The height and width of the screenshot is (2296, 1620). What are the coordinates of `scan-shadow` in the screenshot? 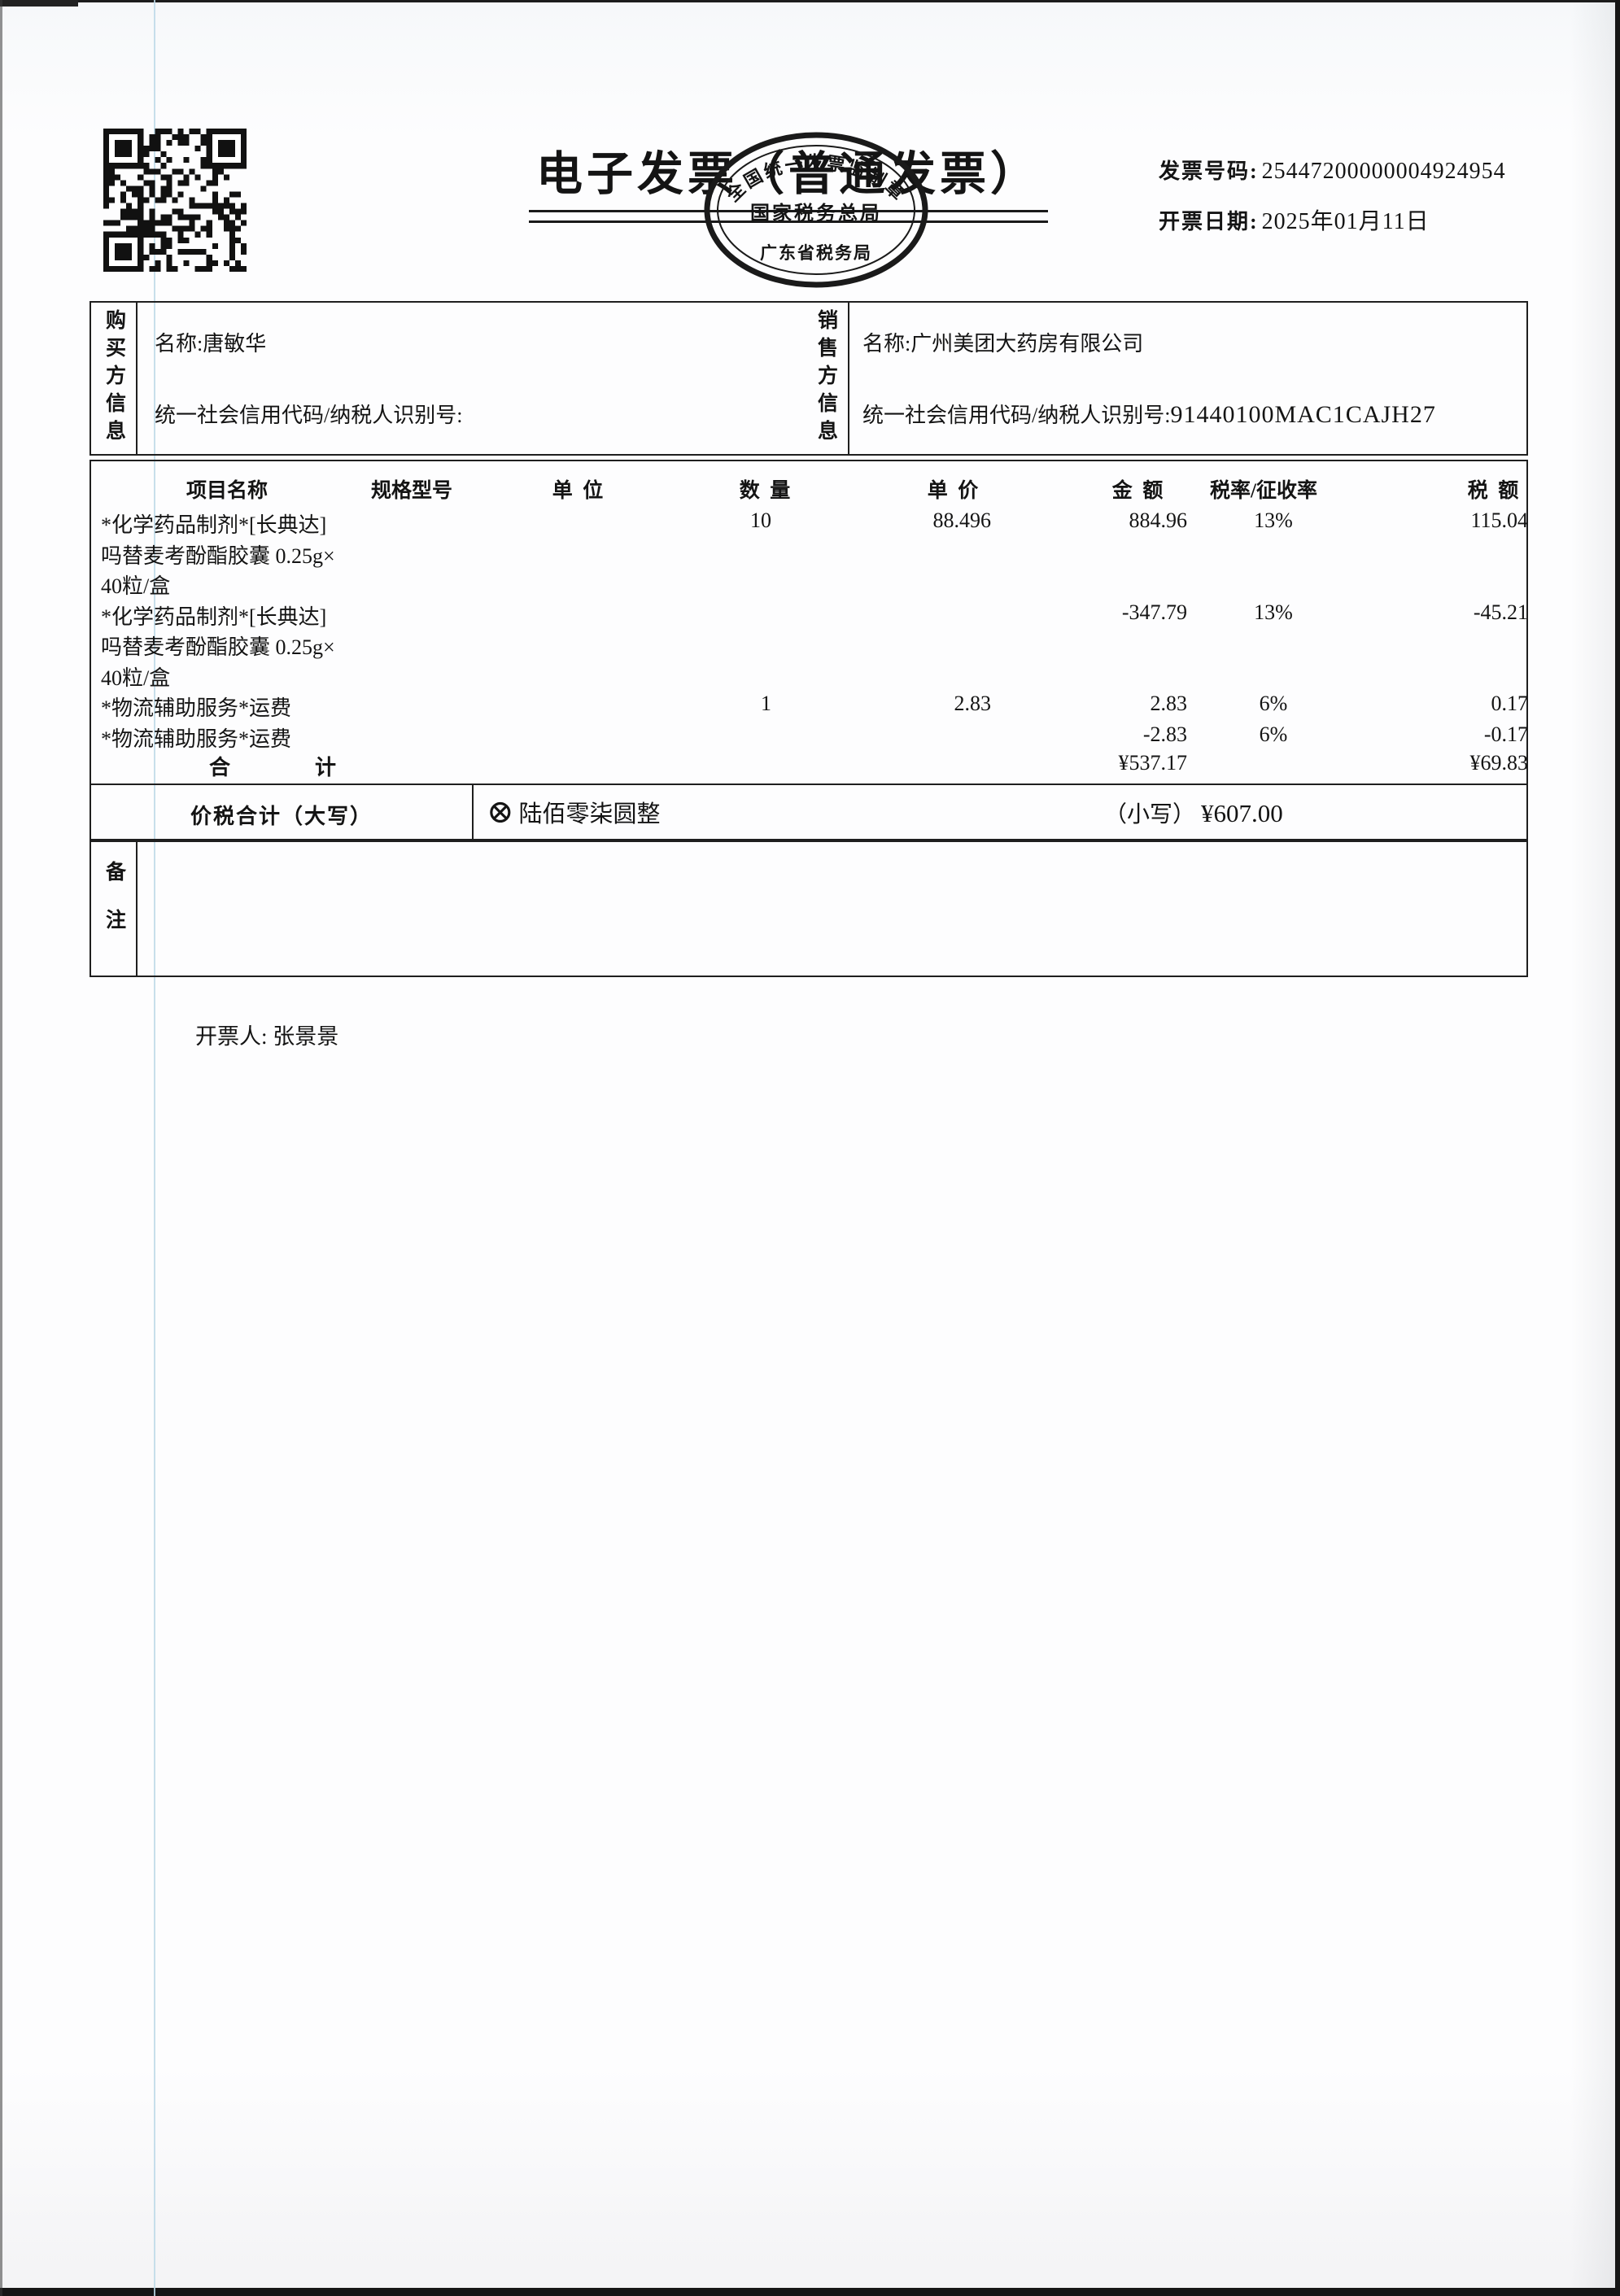 It's located at (1592, 1148).